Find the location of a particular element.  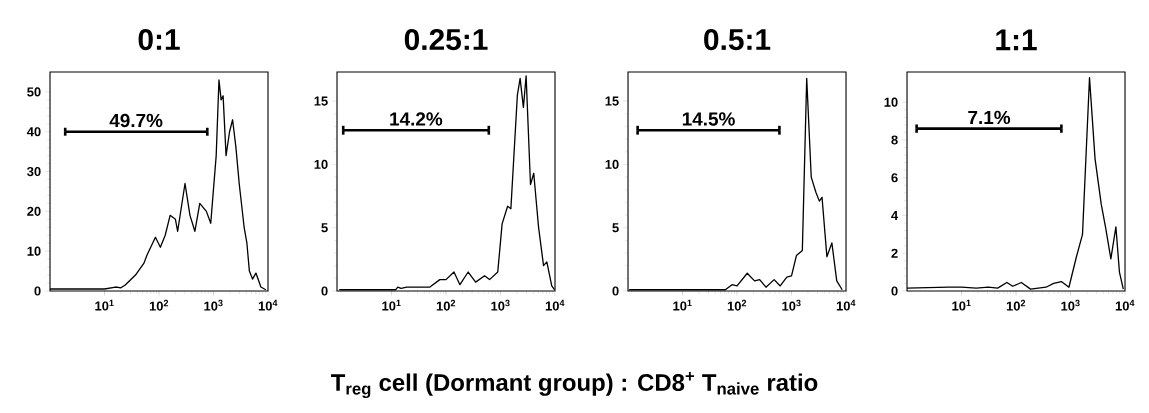

y-tick-label: 20 is located at coordinates (34, 211).